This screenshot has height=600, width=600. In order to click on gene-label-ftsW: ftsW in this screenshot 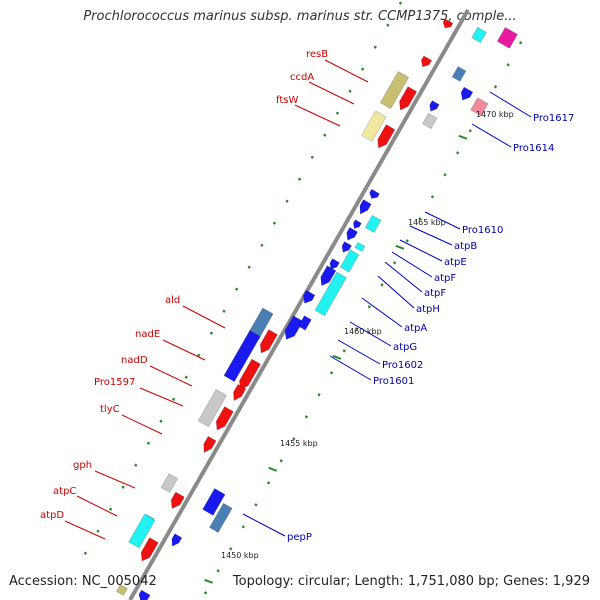, I will do `click(287, 100)`.